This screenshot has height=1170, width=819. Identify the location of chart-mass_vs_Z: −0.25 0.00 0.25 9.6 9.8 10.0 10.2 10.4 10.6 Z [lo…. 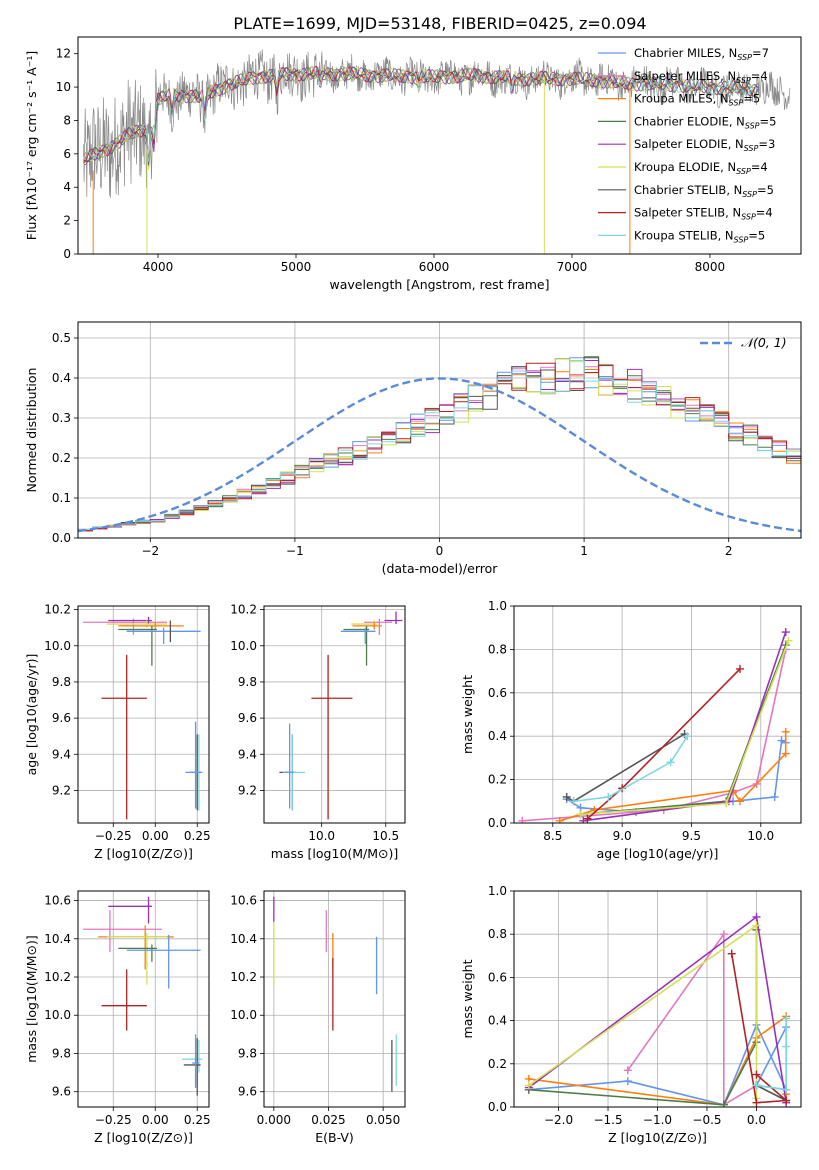
(117, 1017).